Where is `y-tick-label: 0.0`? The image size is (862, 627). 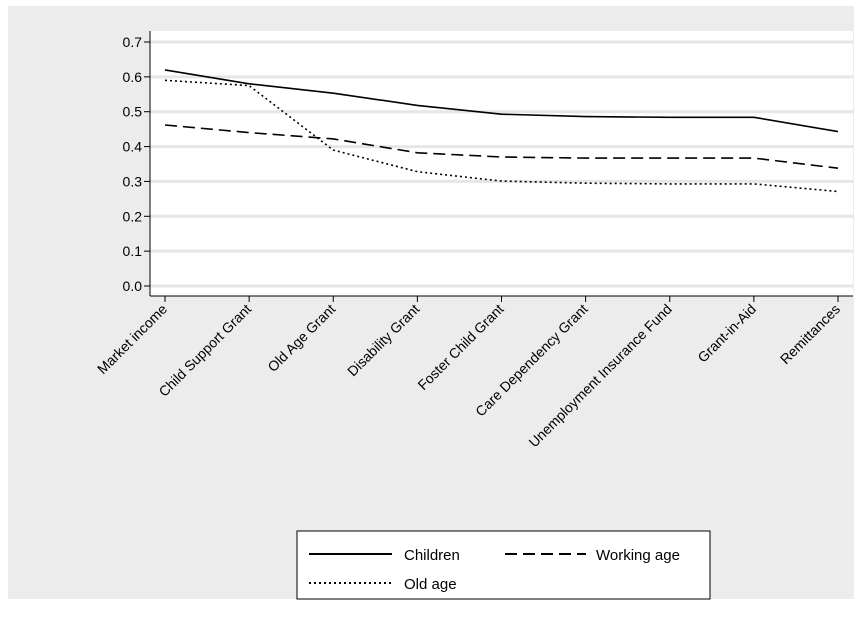 y-tick-label: 0.0 is located at coordinates (133, 286).